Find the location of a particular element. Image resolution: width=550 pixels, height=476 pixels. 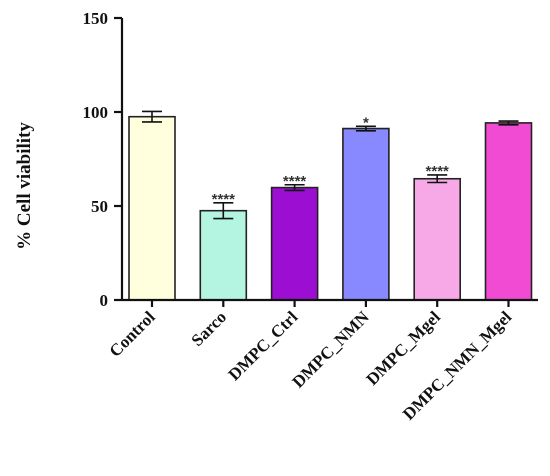

y-axis-title: % Cell viability is located at coordinates (24, 186).